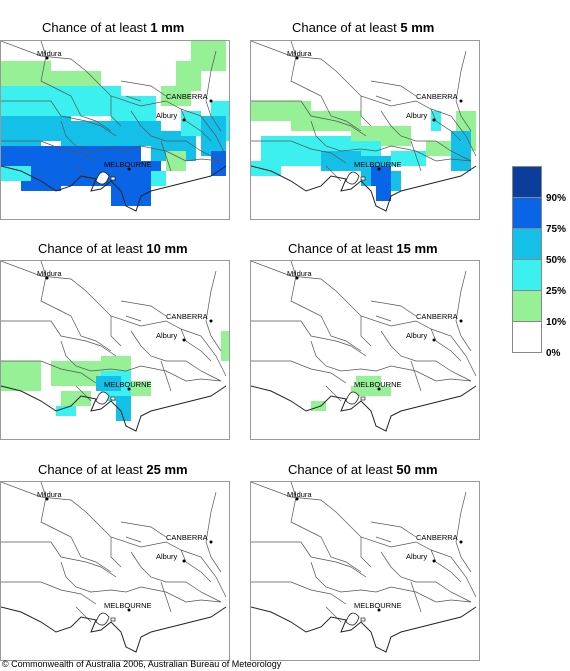 The width and height of the screenshot is (570, 671). I want to click on map-50mm: Mildura CANBERRA Albury MELBOURNE, so click(365, 571).